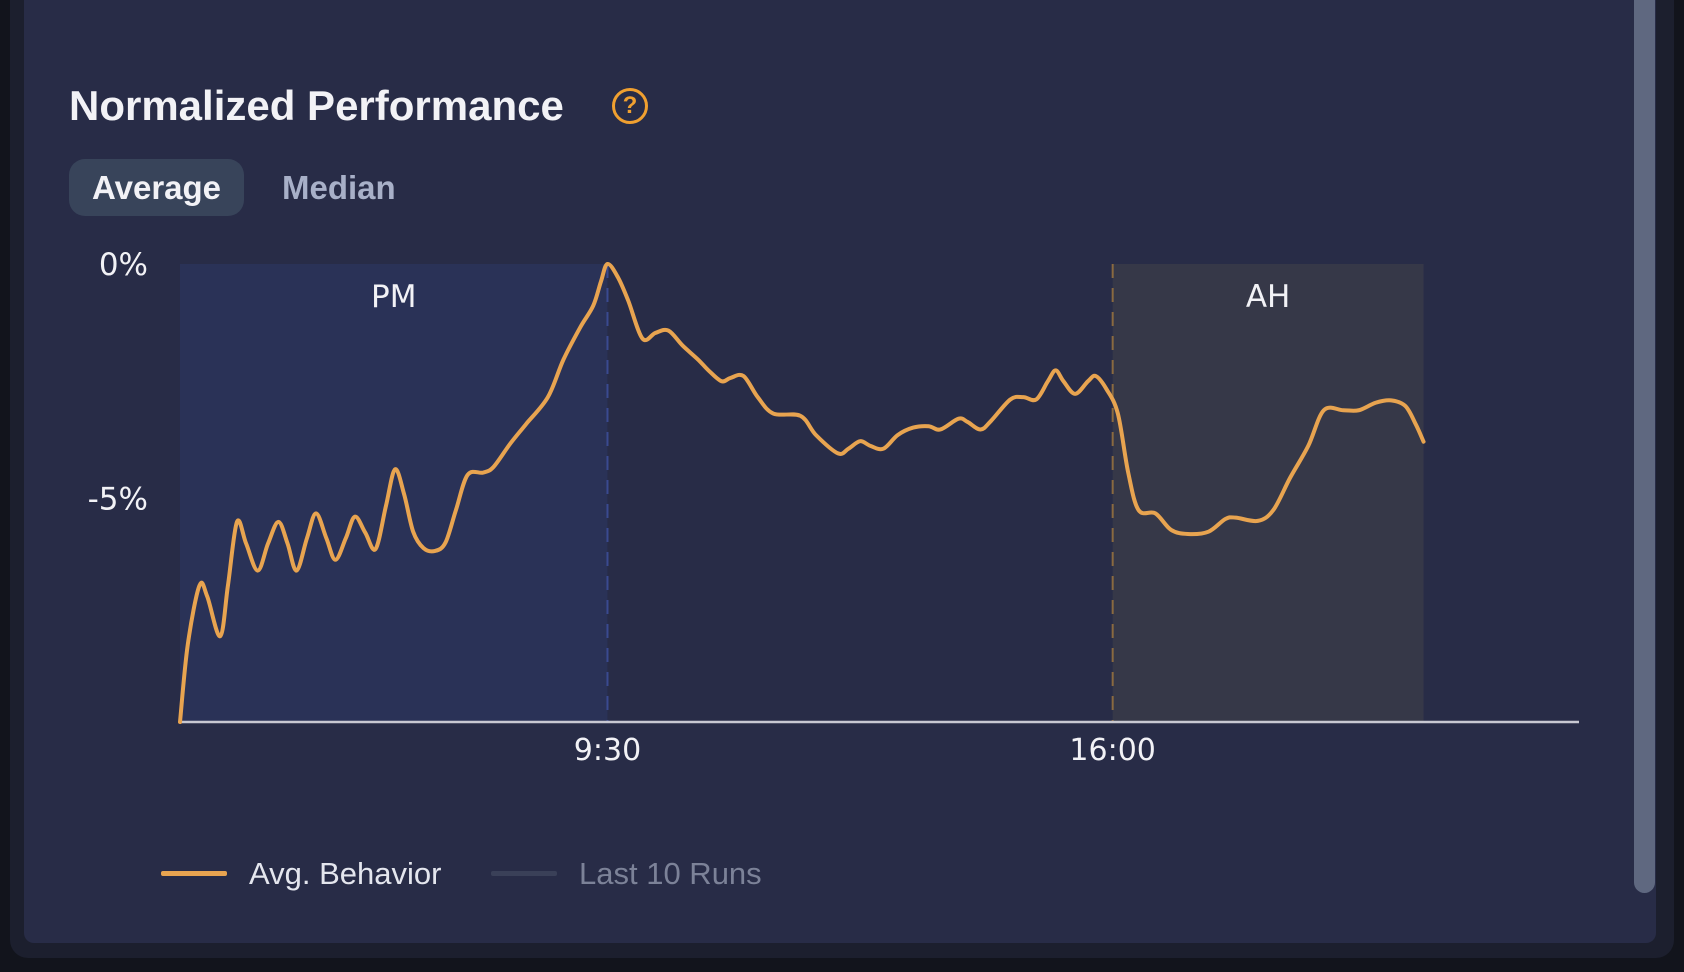 Image resolution: width=1684 pixels, height=972 pixels. What do you see at coordinates (339, 187) in the screenshot?
I see `tab-median: Median` at bounding box center [339, 187].